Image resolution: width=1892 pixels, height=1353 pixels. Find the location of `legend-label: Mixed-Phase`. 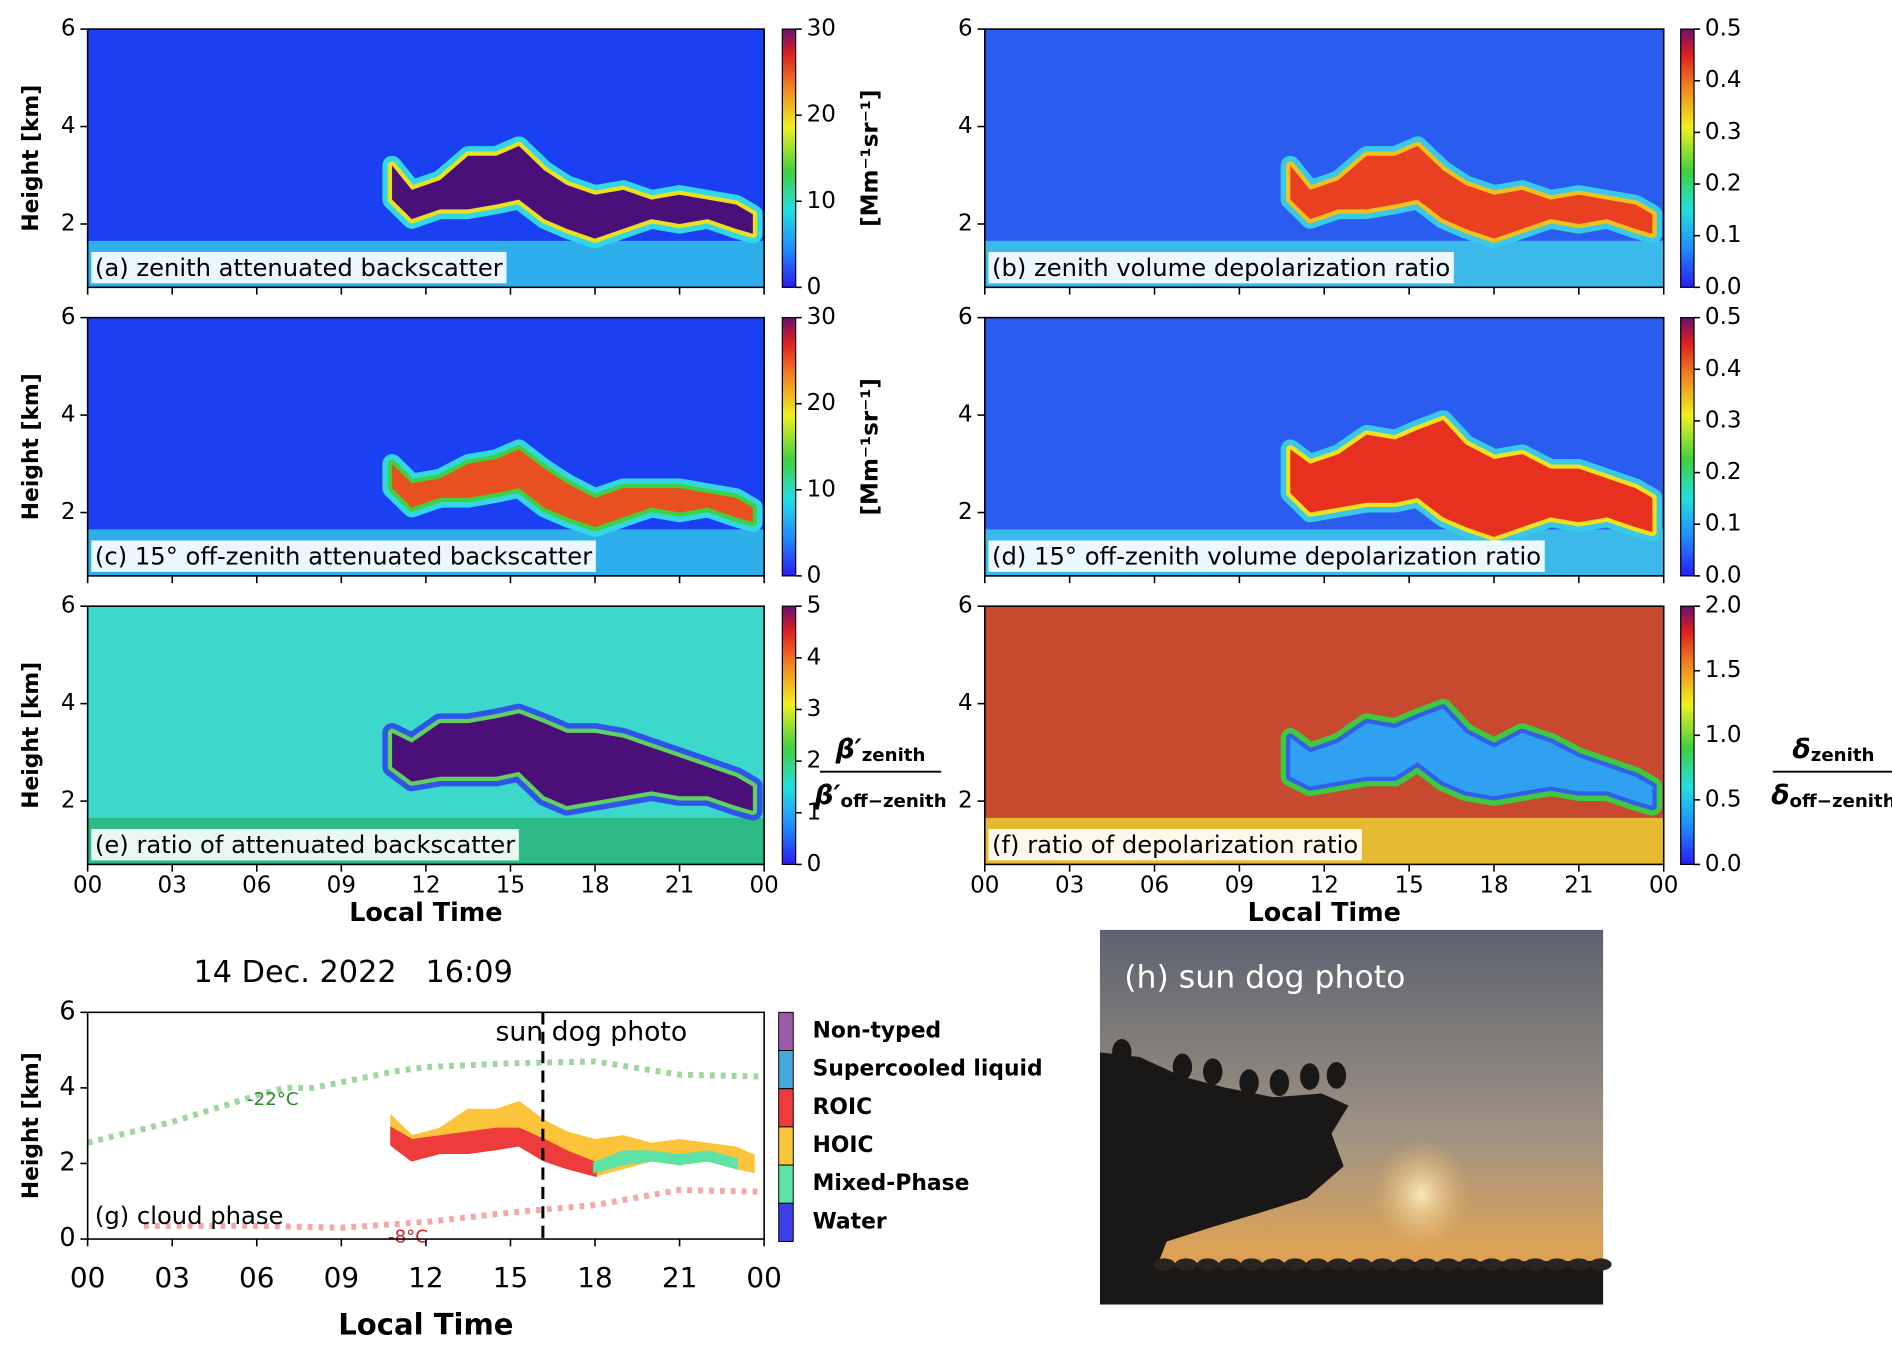

legend-label: Mixed-Phase is located at coordinates (891, 1183).